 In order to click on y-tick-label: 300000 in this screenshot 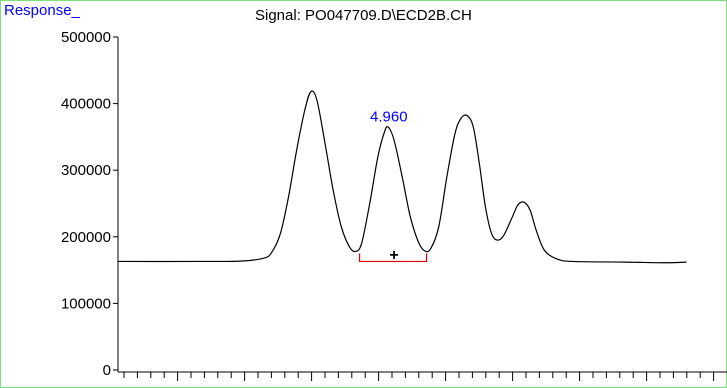, I will do `click(86, 170)`.